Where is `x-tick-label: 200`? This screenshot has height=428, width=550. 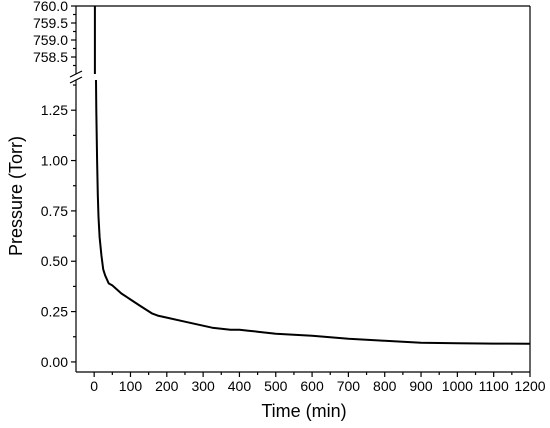
x-tick-label: 200 is located at coordinates (167, 386).